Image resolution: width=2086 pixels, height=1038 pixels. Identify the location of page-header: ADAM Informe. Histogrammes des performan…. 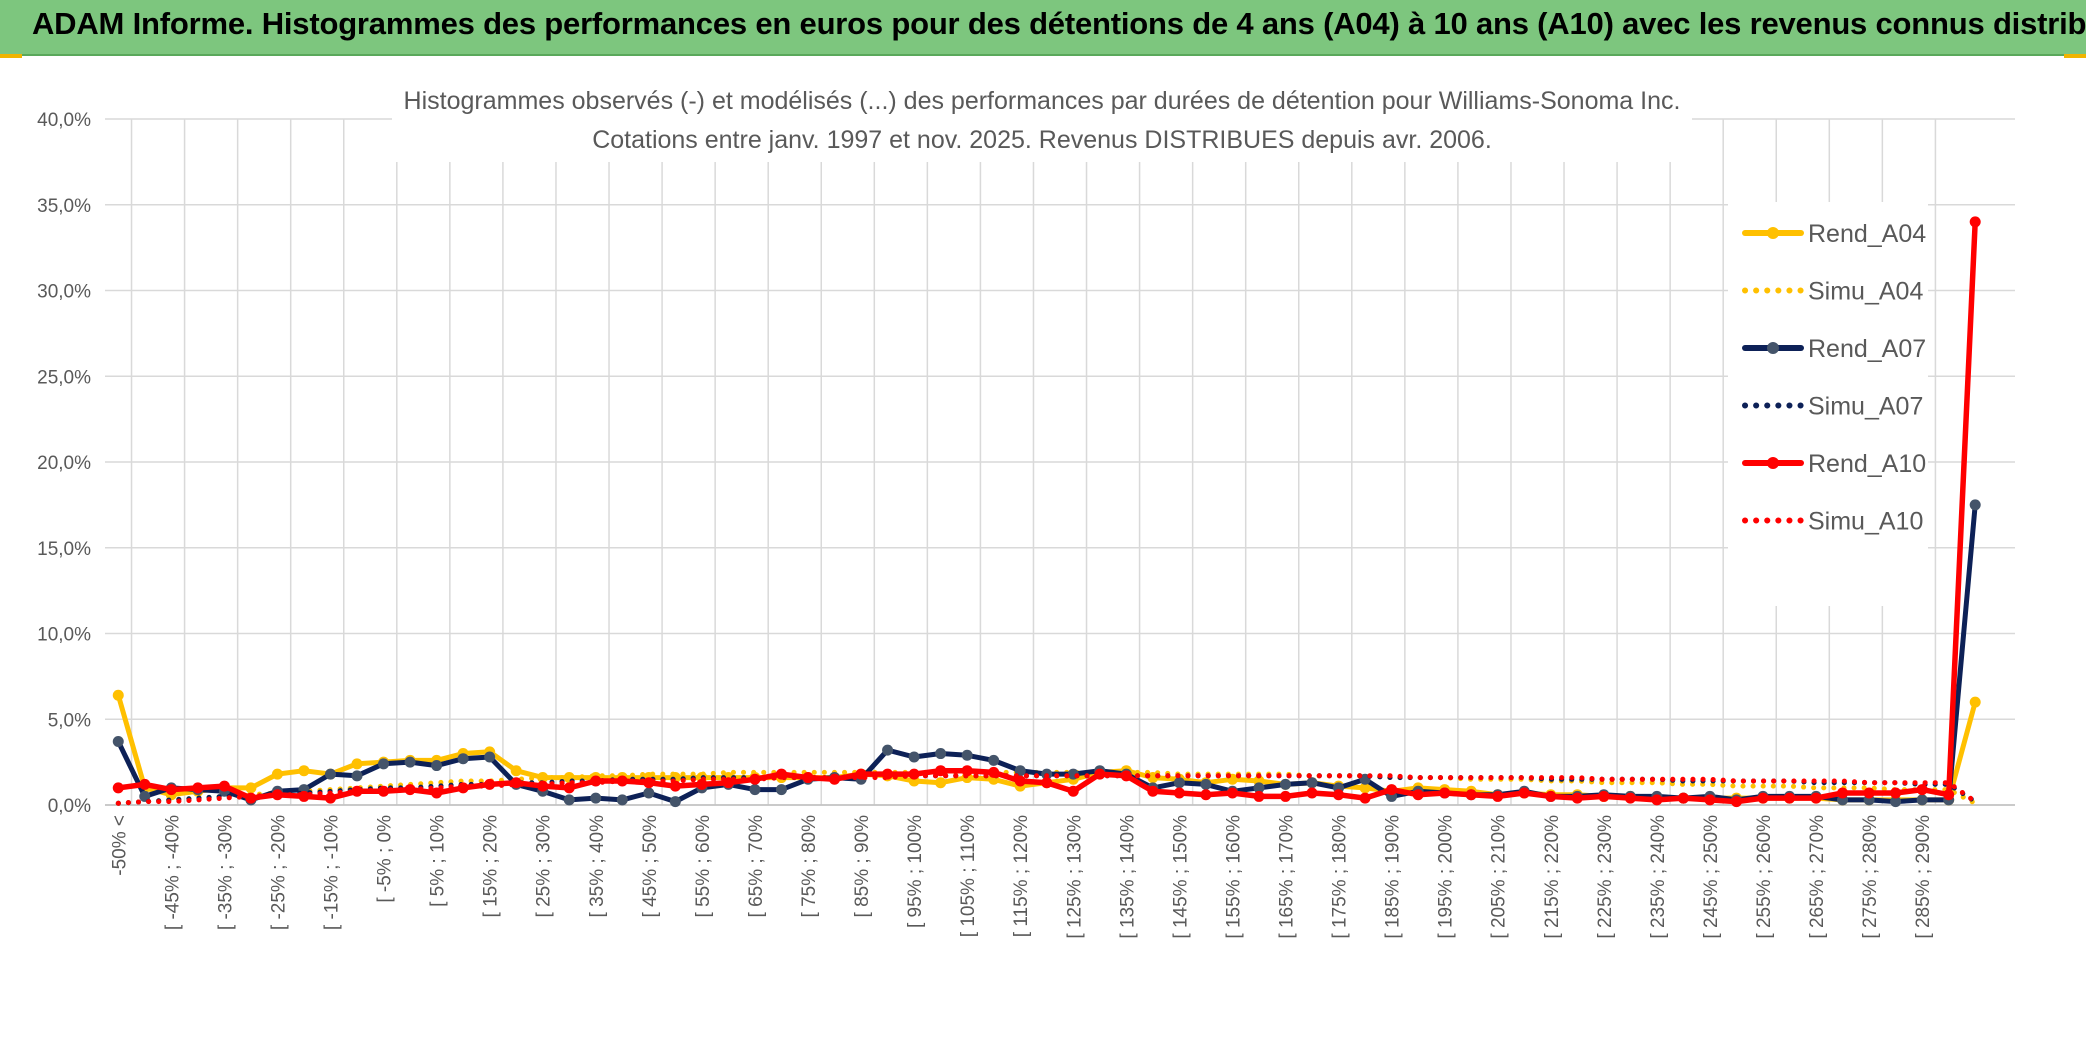
(1043, 28).